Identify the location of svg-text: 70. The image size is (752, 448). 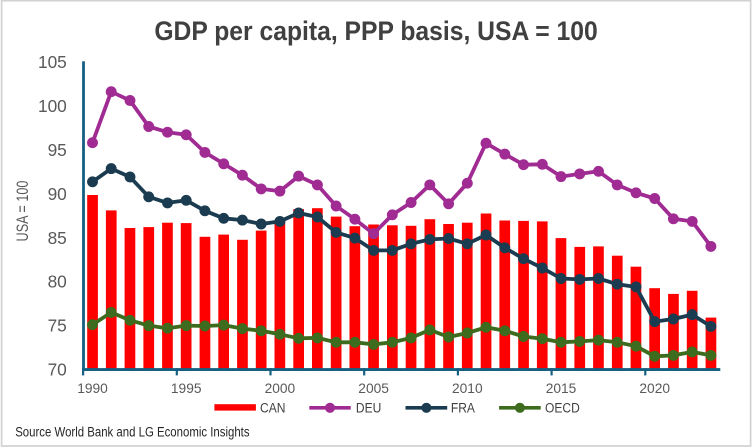
(57, 370).